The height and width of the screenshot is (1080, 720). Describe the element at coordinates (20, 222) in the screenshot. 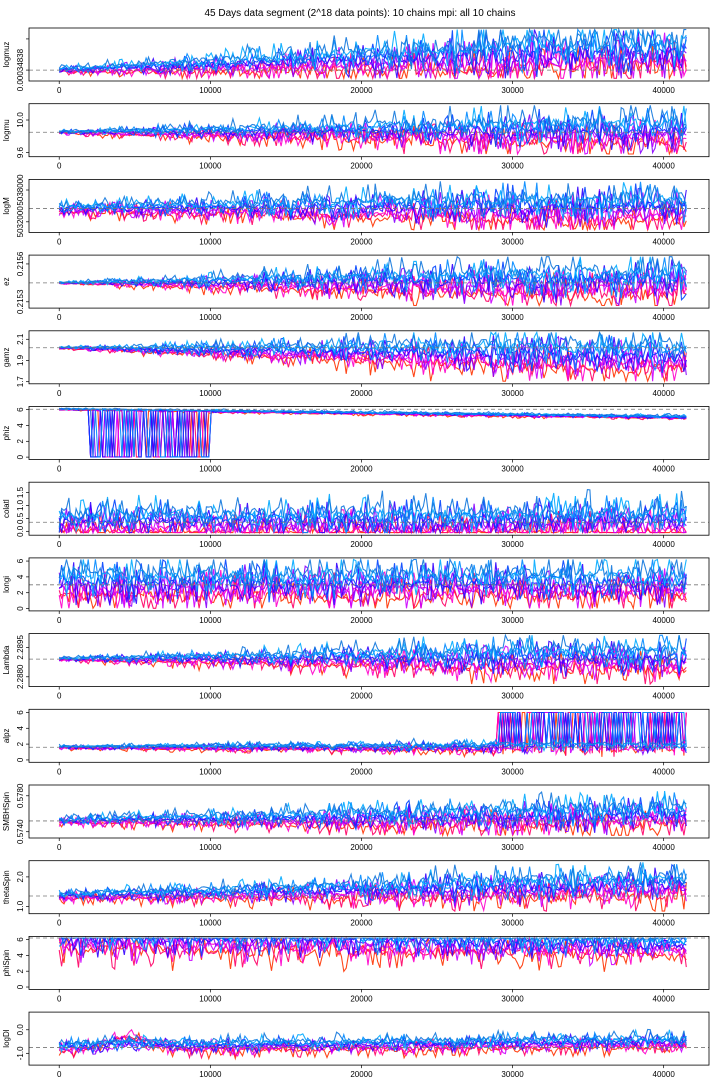

I see `y-tick-label: 5032000` at that location.